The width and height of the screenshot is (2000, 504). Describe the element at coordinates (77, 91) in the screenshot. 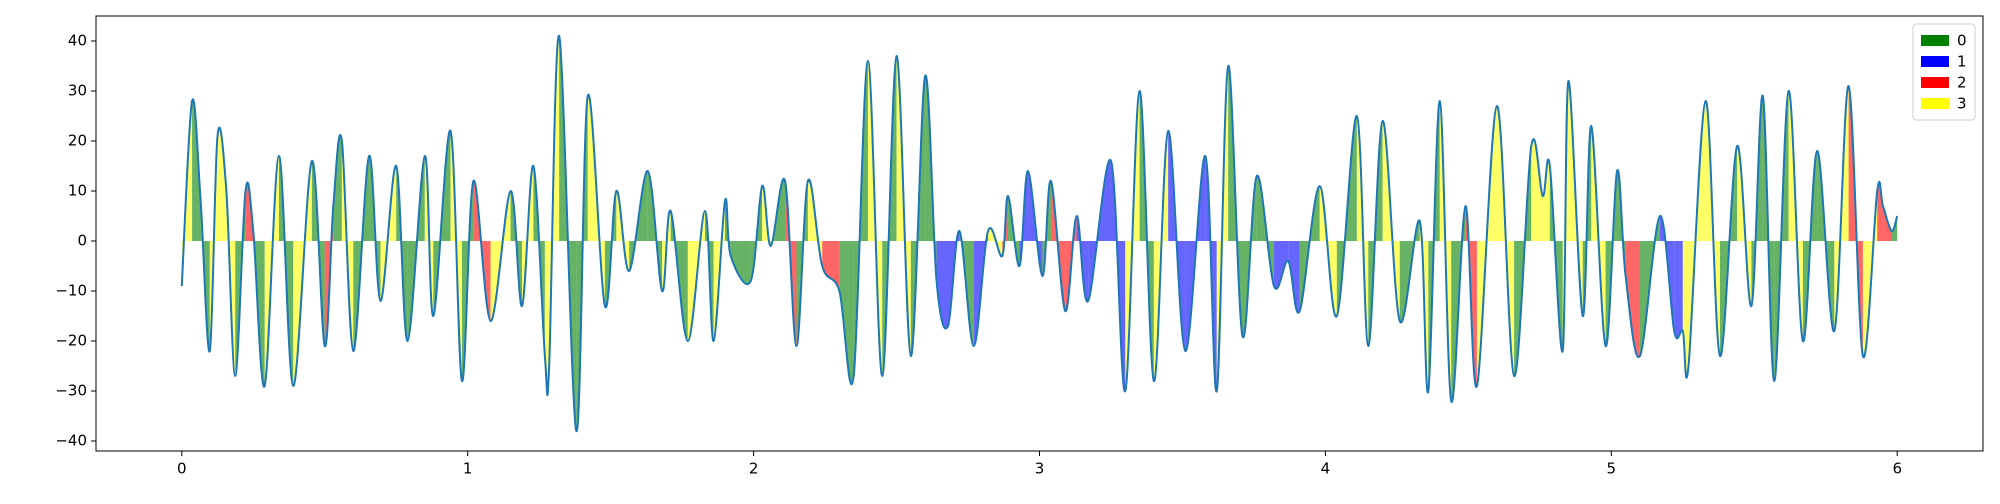

I see `y-tick-label: 30` at that location.